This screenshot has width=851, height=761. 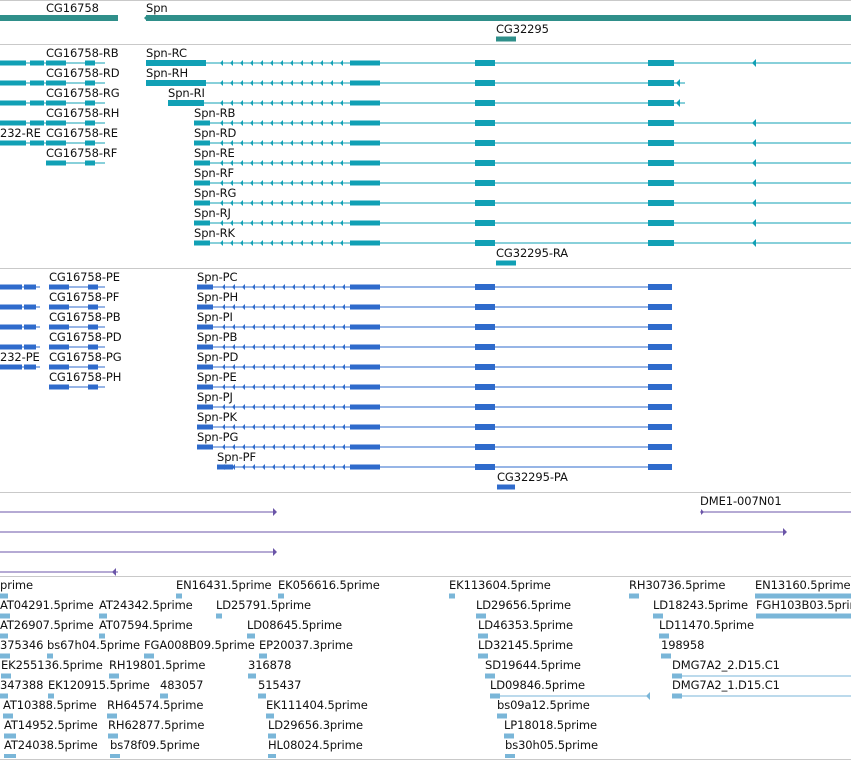 I want to click on protein-label: Spn-PE, so click(x=217, y=377).